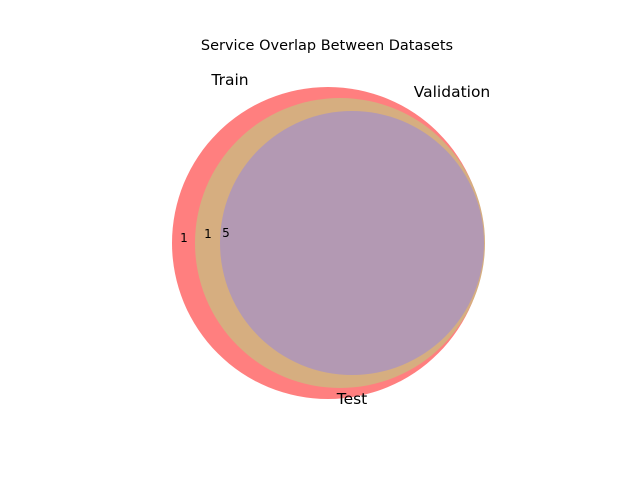 Image resolution: width=640 pixels, height=484 pixels. I want to click on region-label-train-only: 1, so click(184, 238).